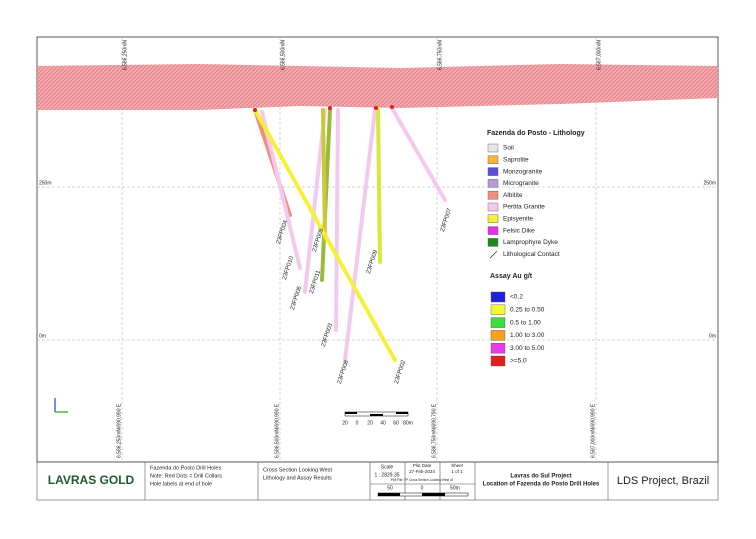 The height and width of the screenshot is (539, 756). I want to click on terrain-band, so click(377, 87).